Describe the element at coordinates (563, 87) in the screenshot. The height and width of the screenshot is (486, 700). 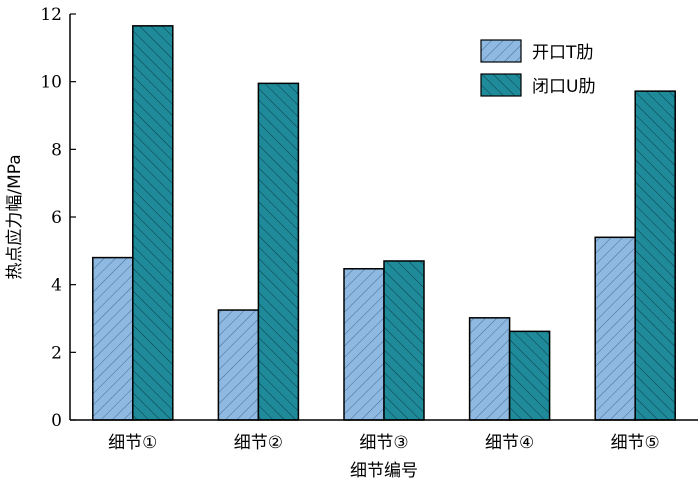
I see `legend-label-closed-u-rib: 闭口U肋` at that location.